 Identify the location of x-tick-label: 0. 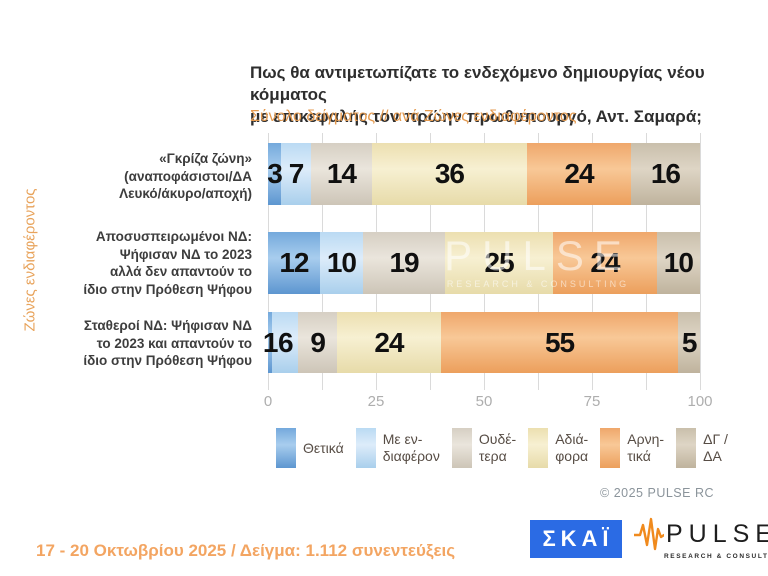
(268, 401).